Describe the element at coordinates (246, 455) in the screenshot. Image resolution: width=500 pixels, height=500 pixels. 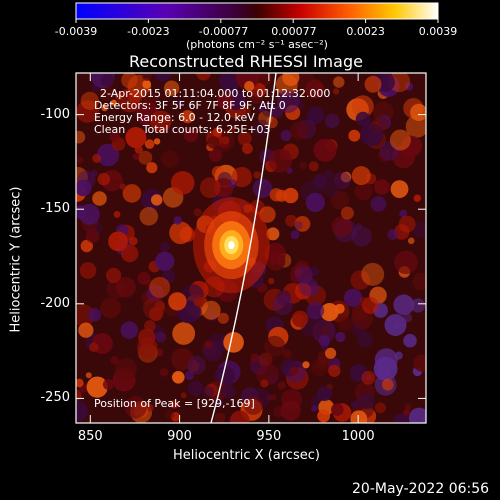
I see `x-axis-label: Heliocentric X (arcsec)` at that location.